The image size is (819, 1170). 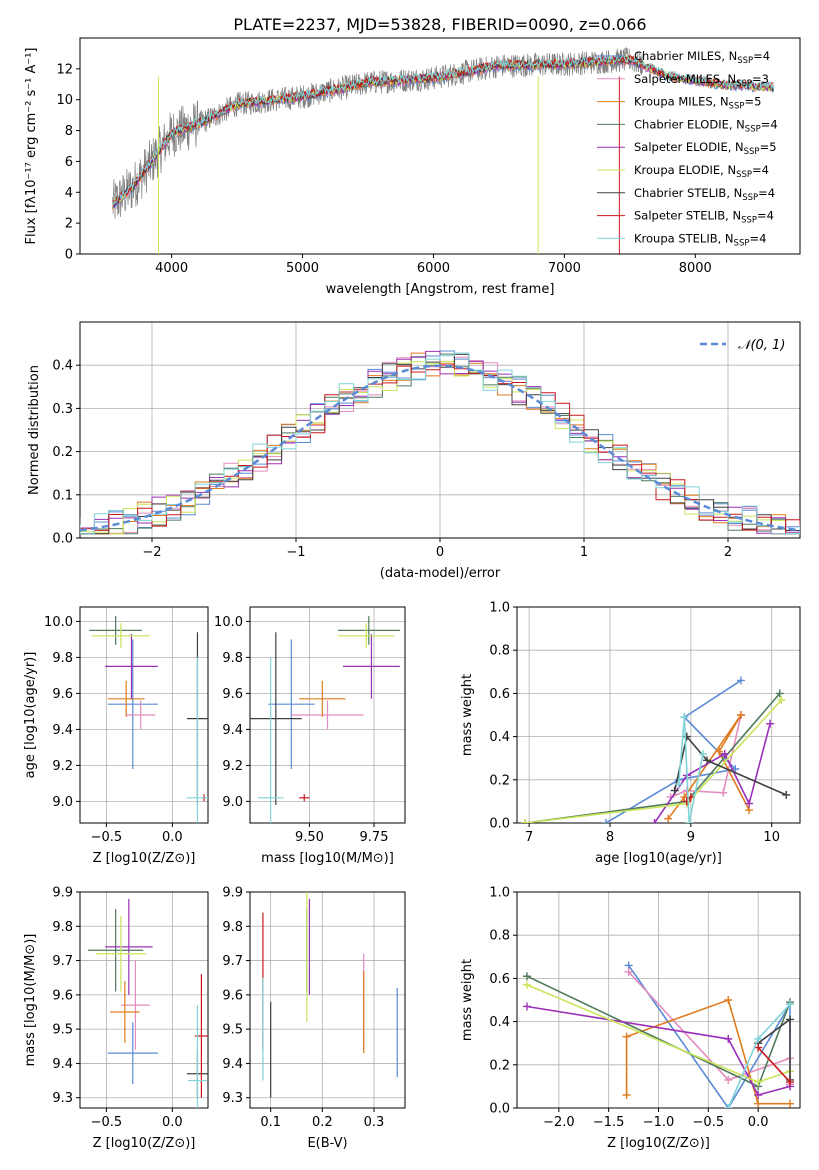 I want to click on y-axis-label: Flux [fλ10⁻¹⁷ erg cm⁻² s⁻¹ A⁻¹], so click(x=31, y=146).